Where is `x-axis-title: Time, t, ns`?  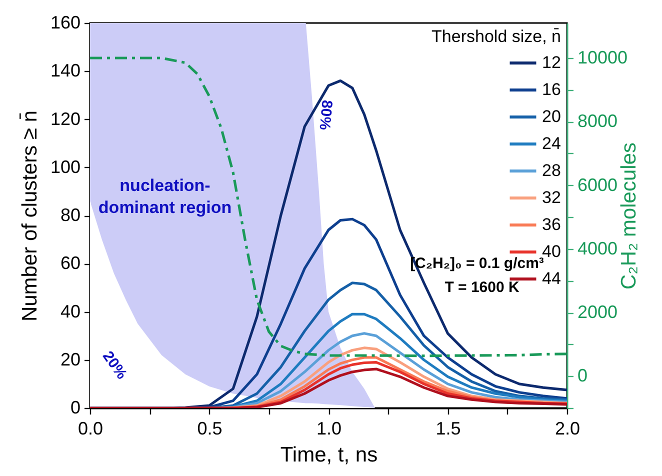 x-axis-title: Time, t, ns is located at coordinates (329, 455).